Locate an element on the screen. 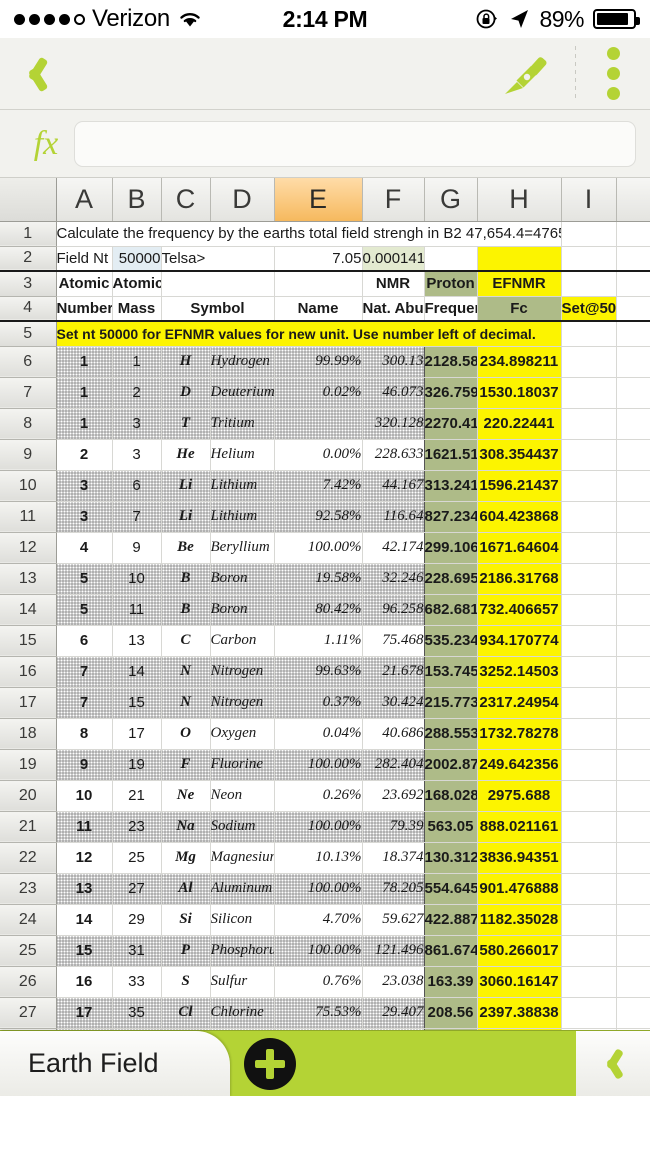  cell-symbol-24: Si is located at coordinates (186, 920).